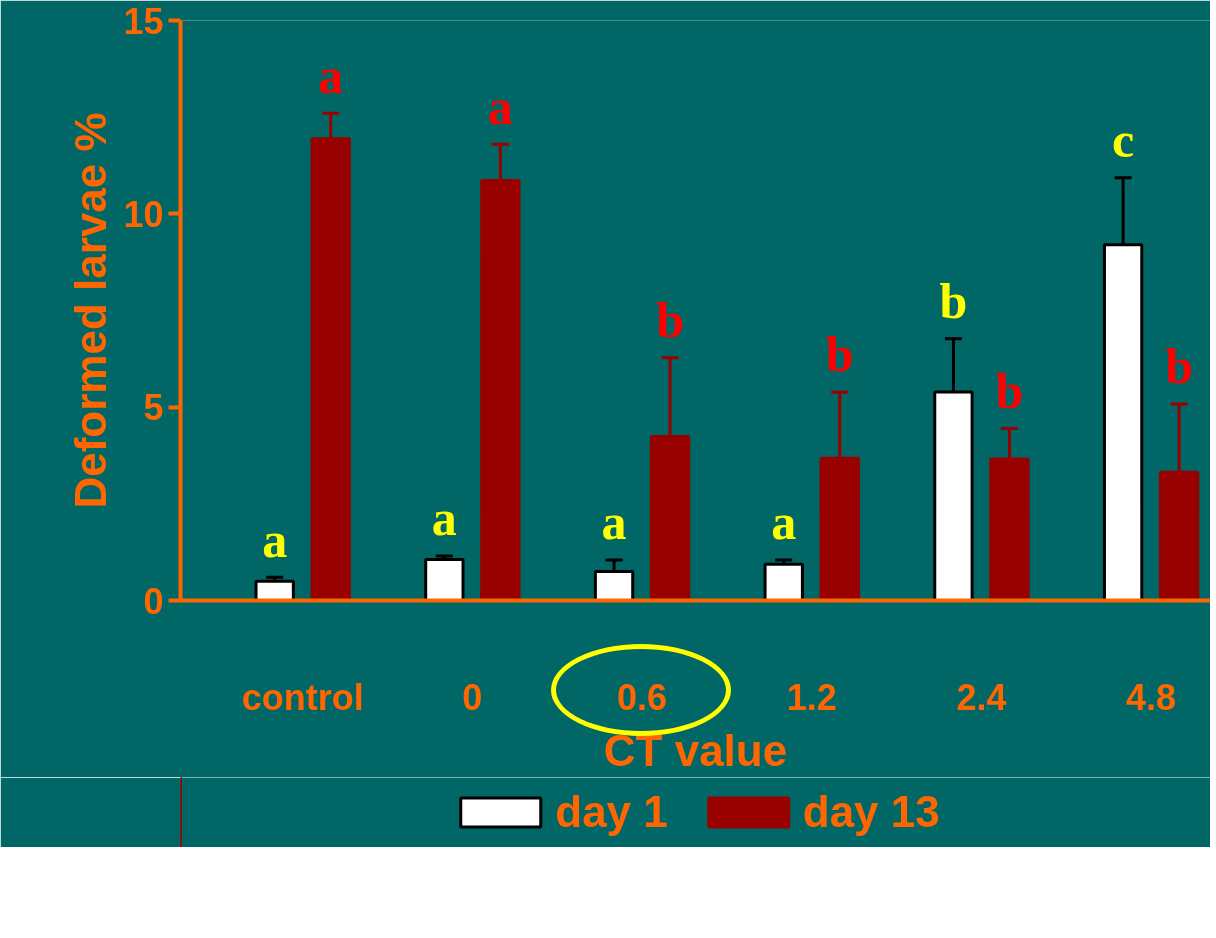  What do you see at coordinates (695, 750) in the screenshot?
I see `x-axis-title: CT value` at bounding box center [695, 750].